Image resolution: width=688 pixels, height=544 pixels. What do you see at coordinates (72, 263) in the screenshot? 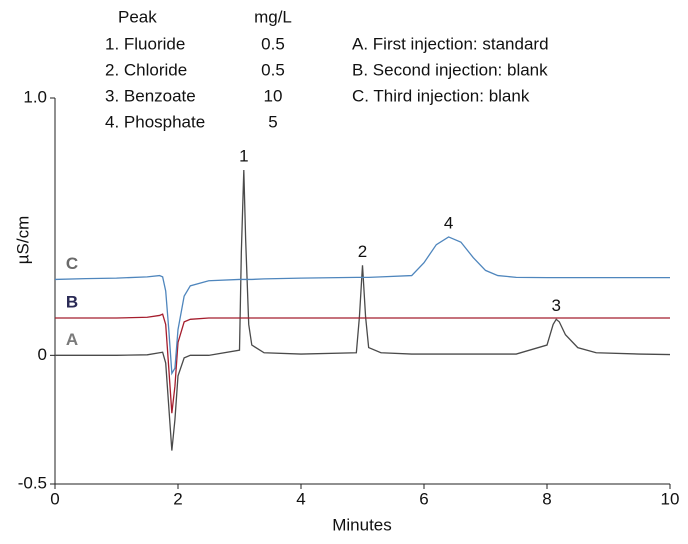
I see `series-label: C` at bounding box center [72, 263].